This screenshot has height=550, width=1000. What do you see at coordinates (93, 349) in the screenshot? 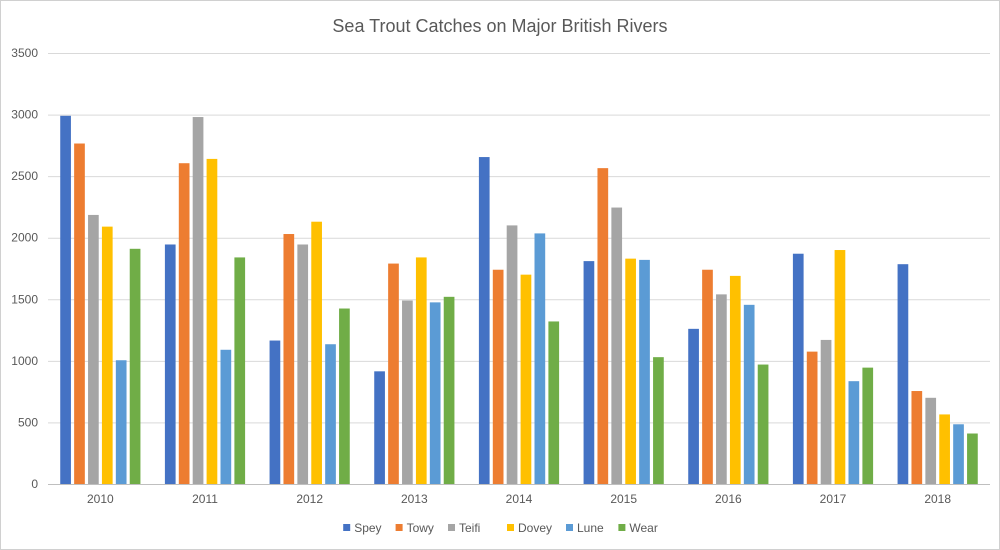
I see `bar-teifi-2010` at bounding box center [93, 349].